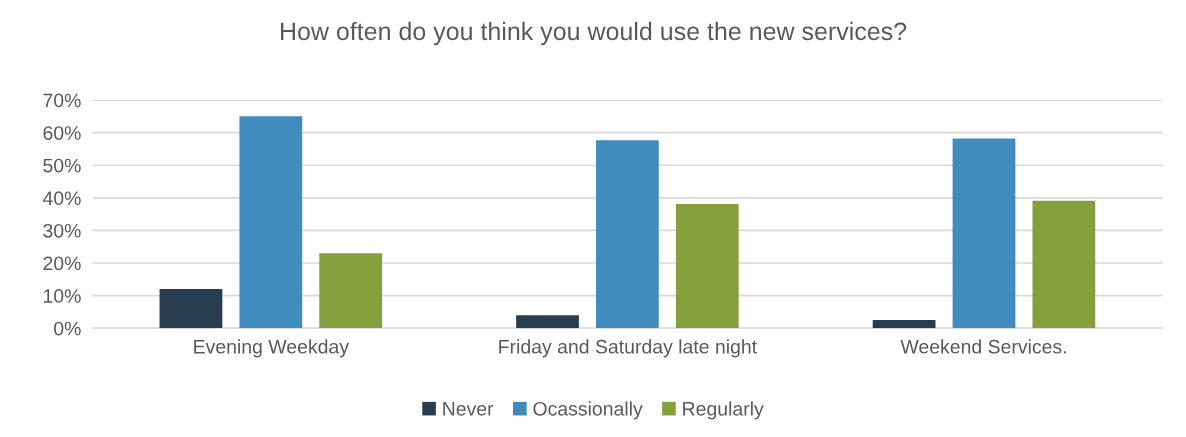 Image resolution: width=1186 pixels, height=437 pixels. What do you see at coordinates (588, 410) in the screenshot?
I see `legend-label: Ocassionally` at bounding box center [588, 410].